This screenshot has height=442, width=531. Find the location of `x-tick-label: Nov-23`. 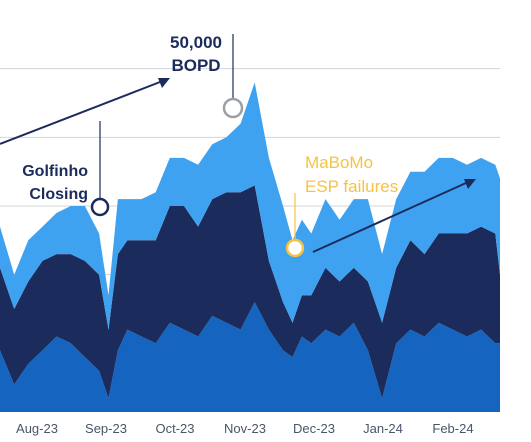

x-tick-label: Nov-23 is located at coordinates (245, 428).